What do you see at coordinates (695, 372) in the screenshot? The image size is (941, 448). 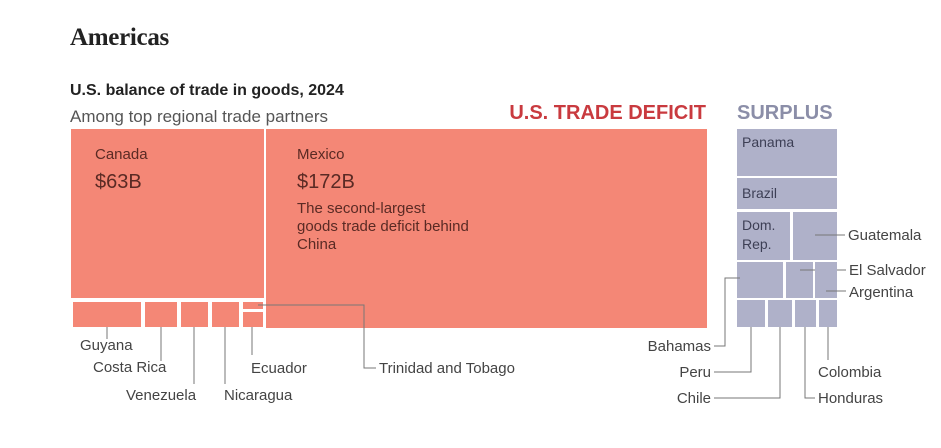 I see `label-peru: Peru` at bounding box center [695, 372].